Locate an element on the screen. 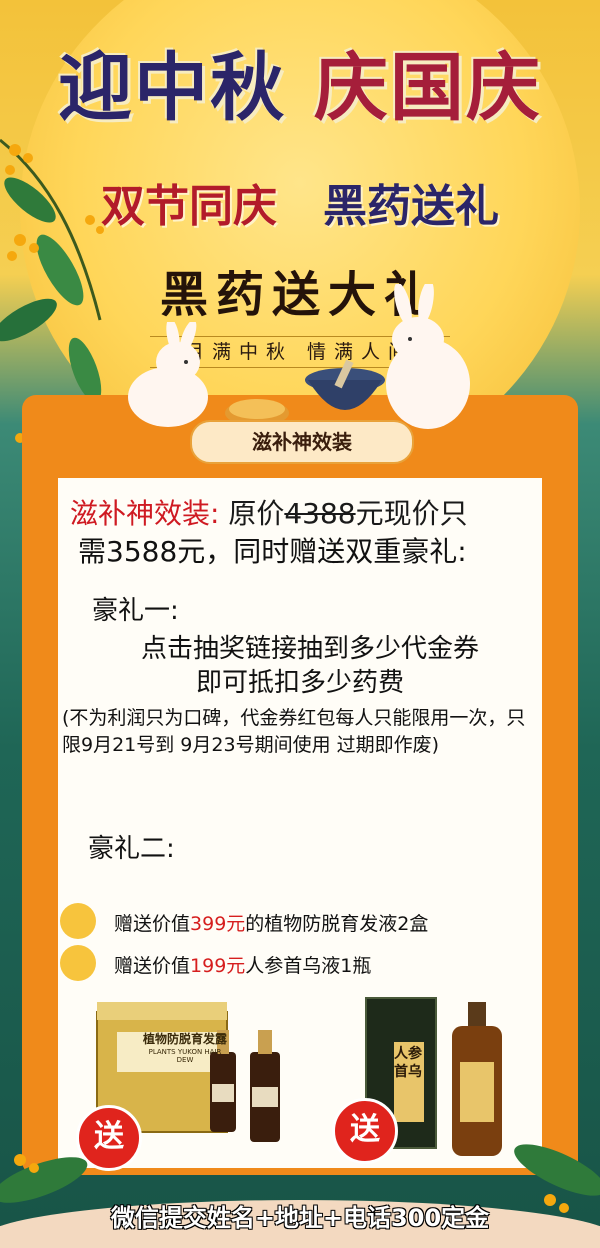 The image size is (600, 1248). gift1-line1: 点击抽奖链接抽到多少代金券 is located at coordinates (309, 649).